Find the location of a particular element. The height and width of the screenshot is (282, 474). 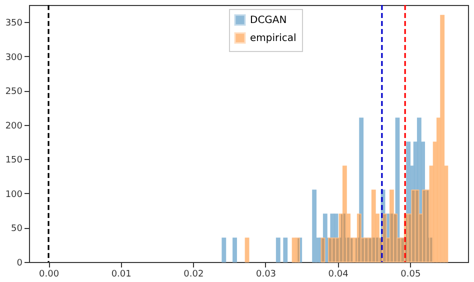

x-tick-label: 0.03 is located at coordinates (266, 275).